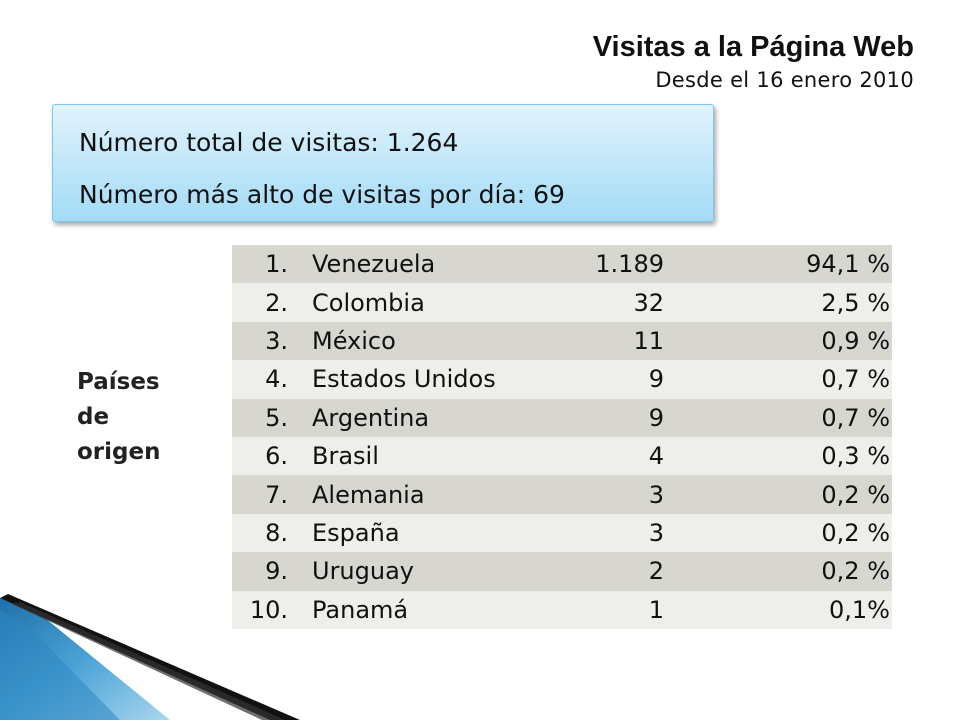 The image size is (960, 720). What do you see at coordinates (272, 609) in the screenshot?
I see `rank-cell: 10.` at bounding box center [272, 609].